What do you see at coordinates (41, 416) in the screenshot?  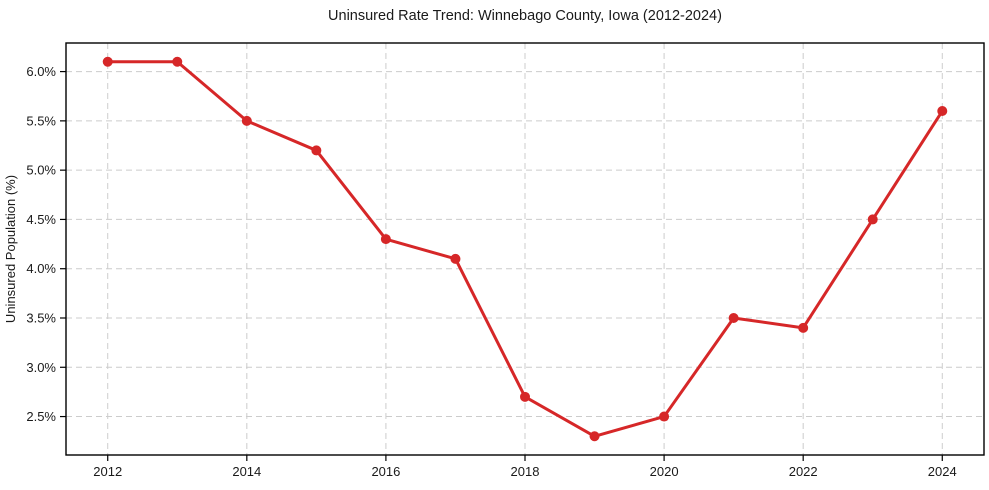 I see `y-tick-label: 2.5%` at bounding box center [41, 416].